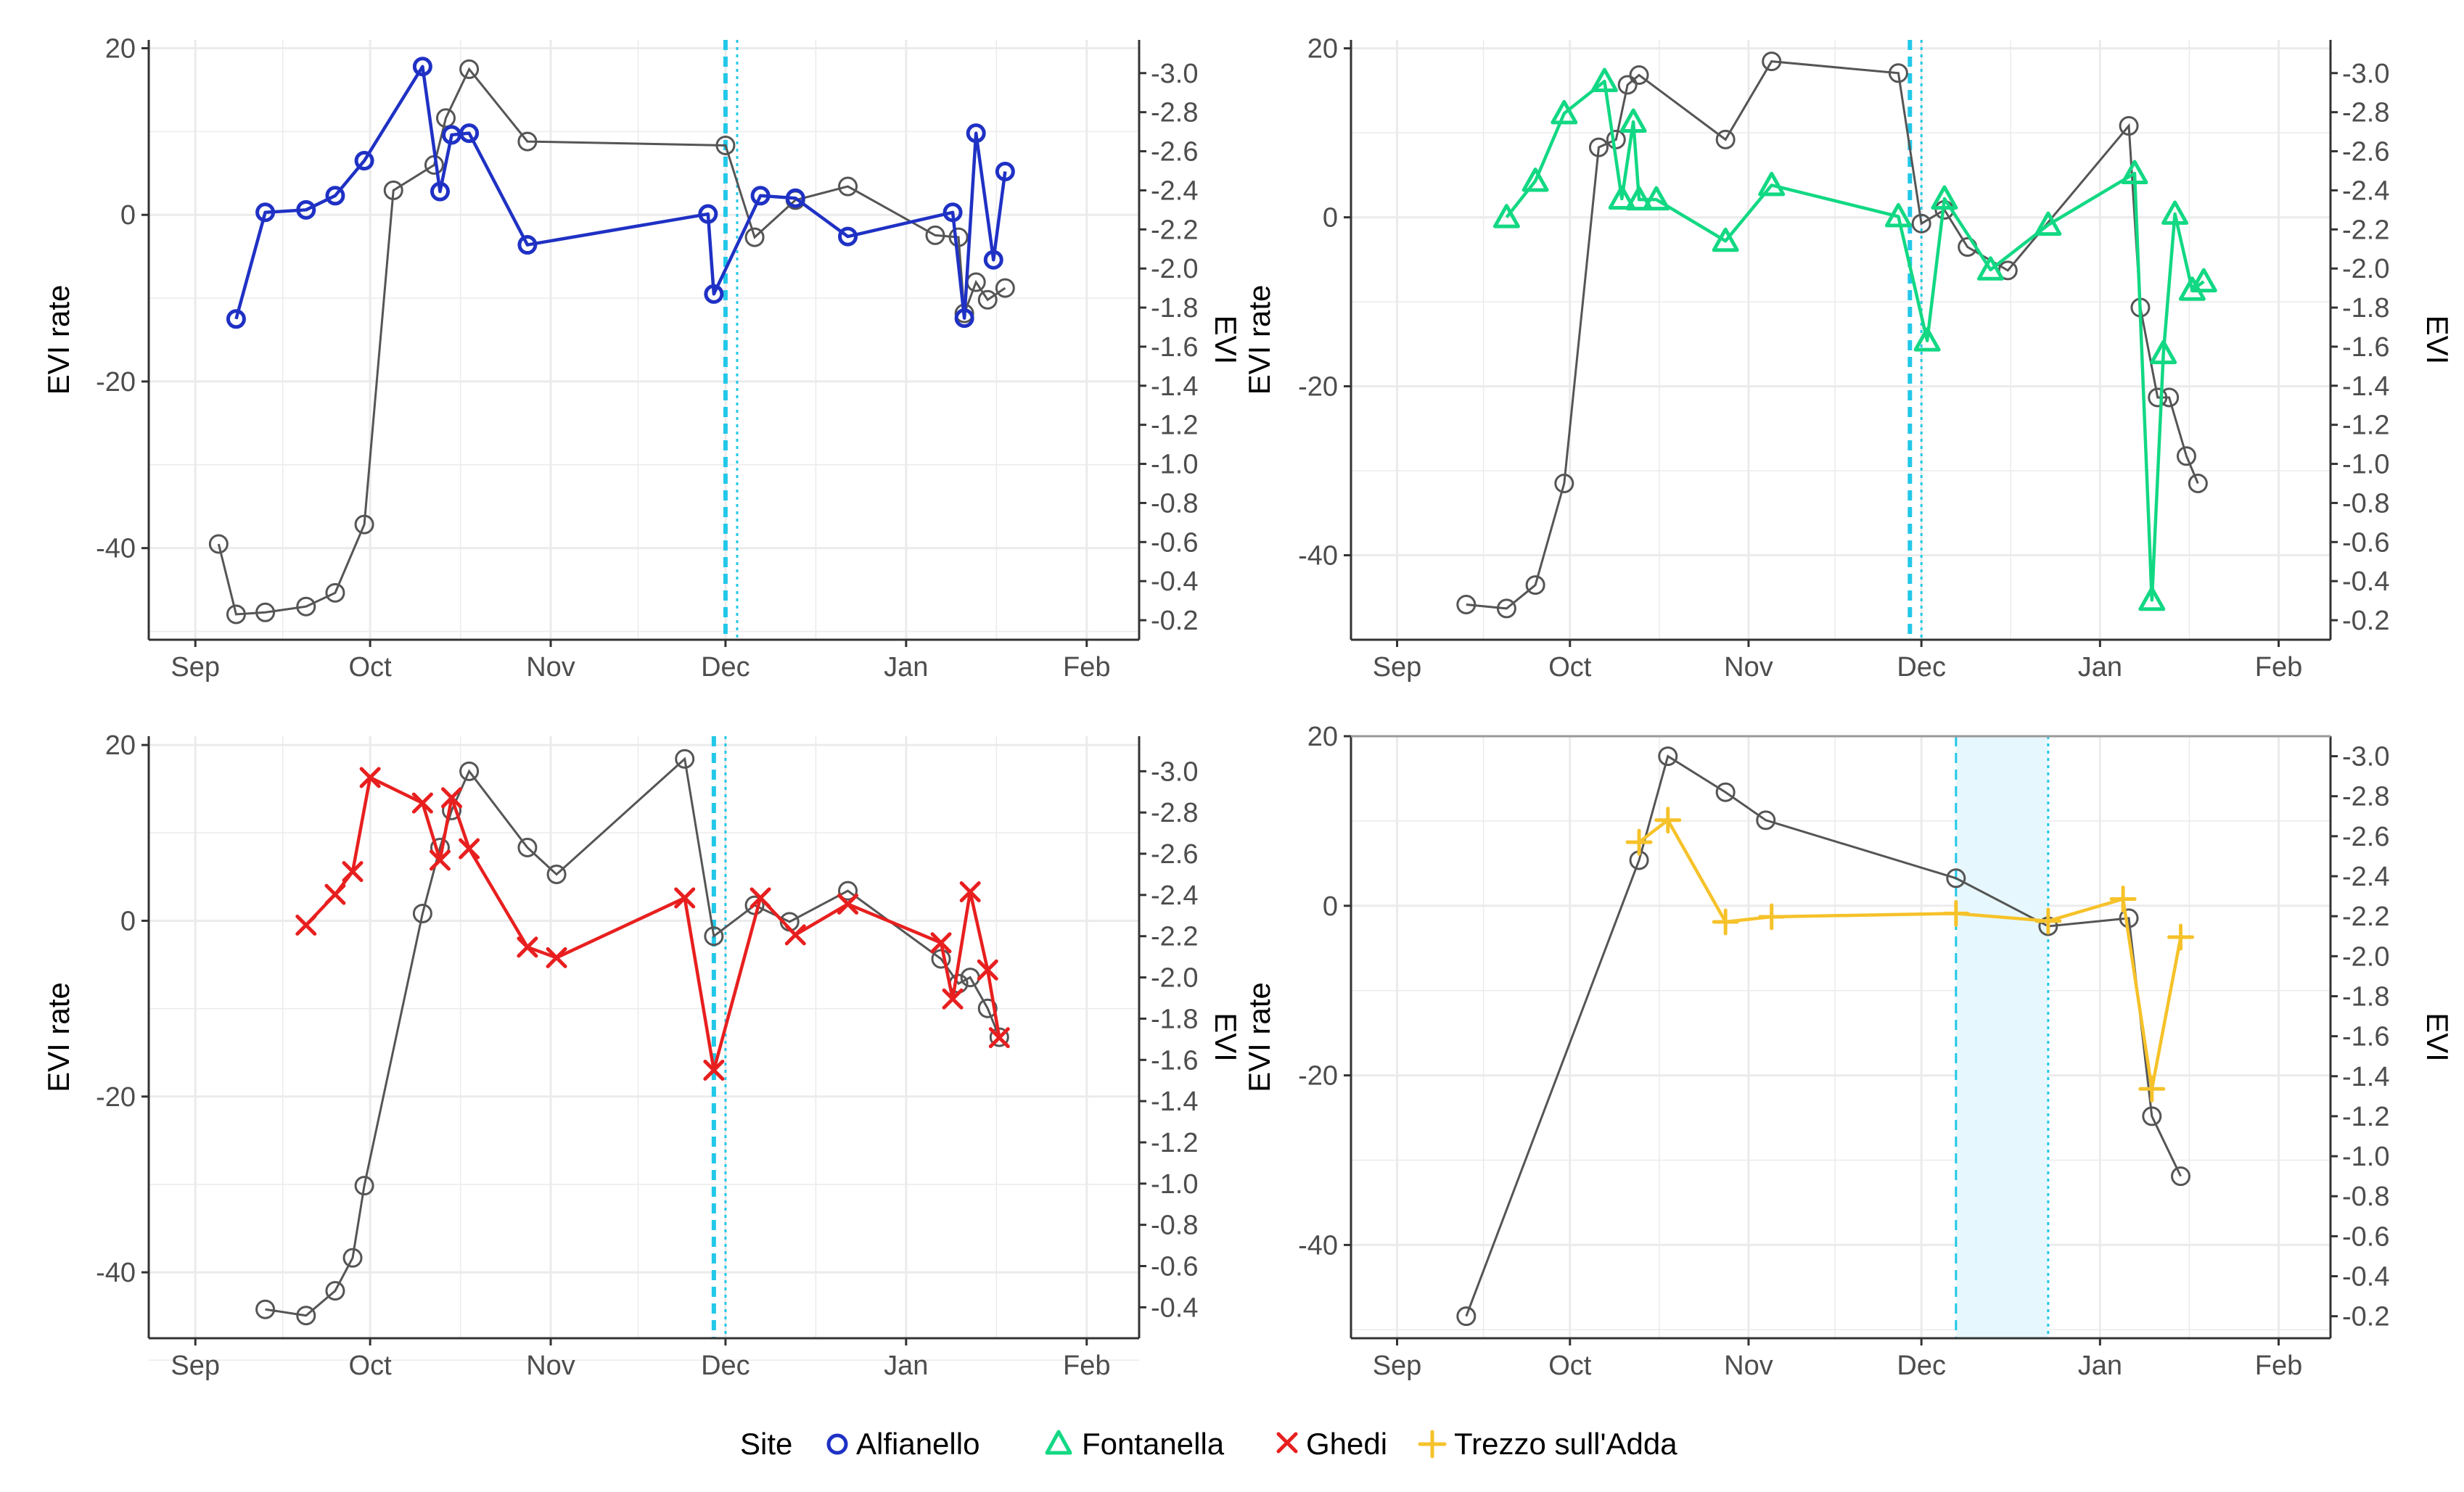 This screenshot has width=2464, height=1492. Describe the element at coordinates (1174, 191) in the screenshot. I see `y2-tick-label: -2.4` at that location.